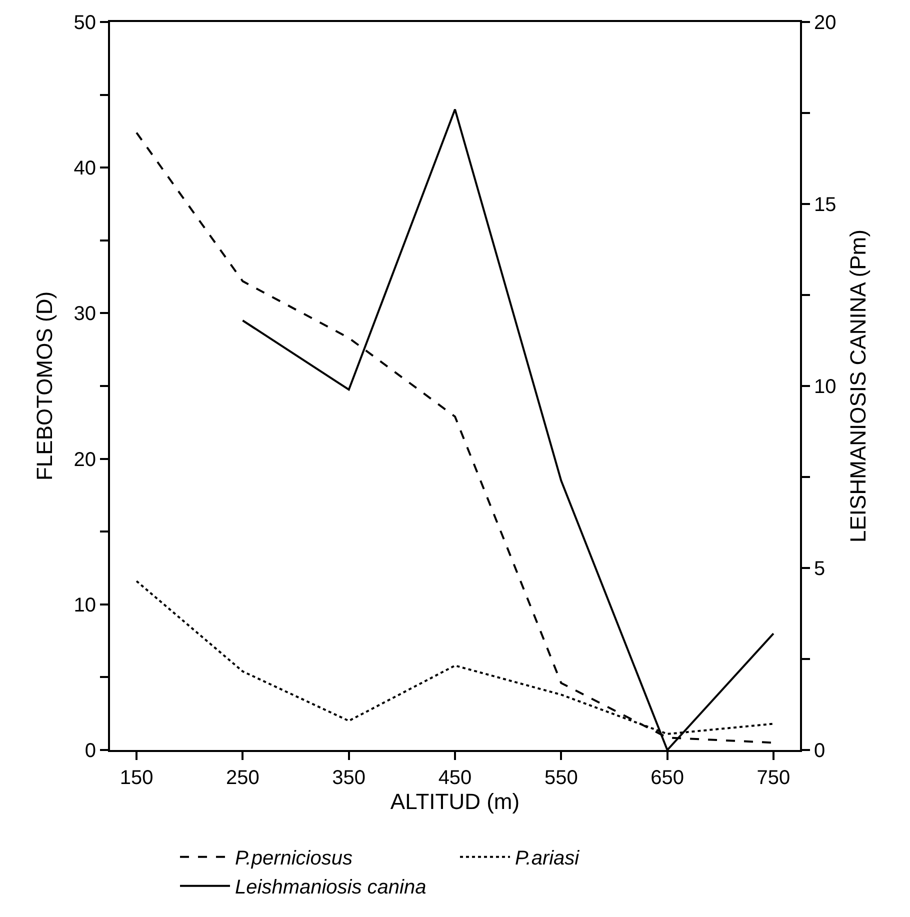 The height and width of the screenshot is (917, 910). Describe the element at coordinates (137, 778) in the screenshot. I see `x-tick-label: 150` at that location.